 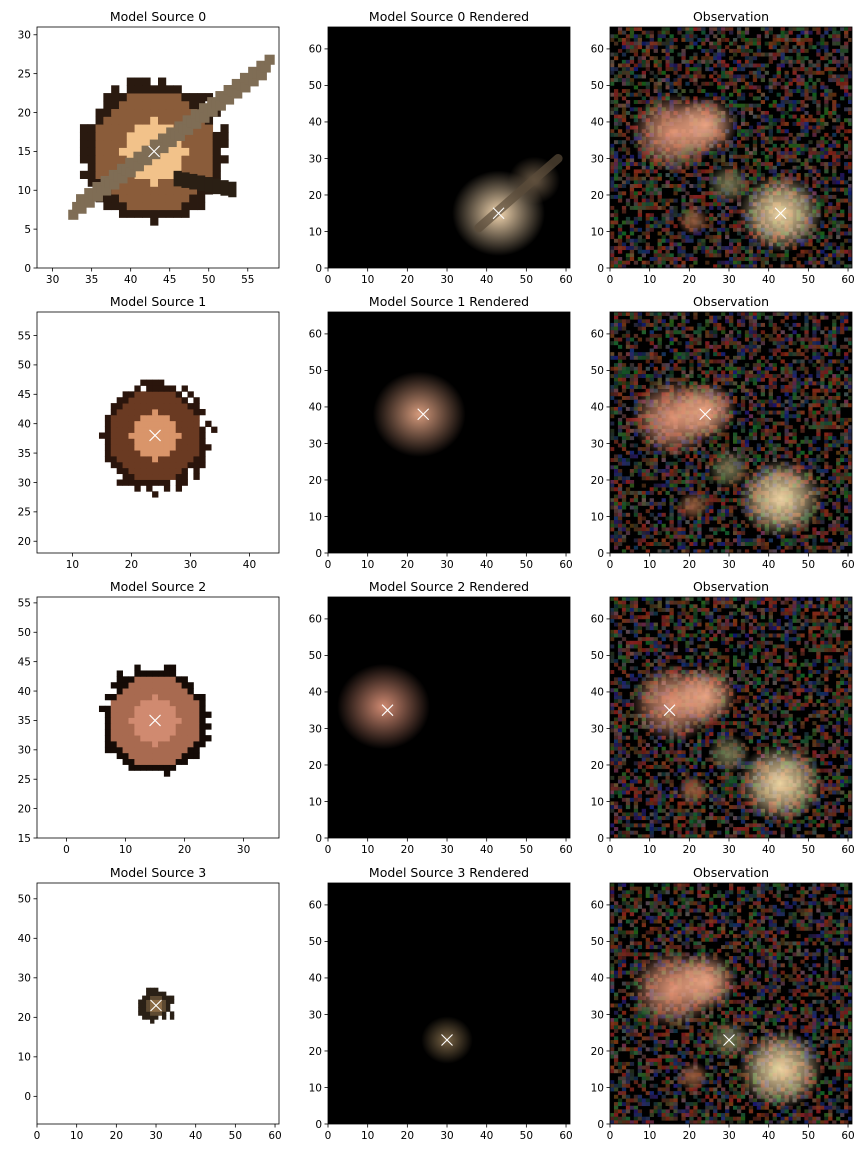 What do you see at coordinates (518, 193) in the screenshot?
I see `rendered-disk` at bounding box center [518, 193].